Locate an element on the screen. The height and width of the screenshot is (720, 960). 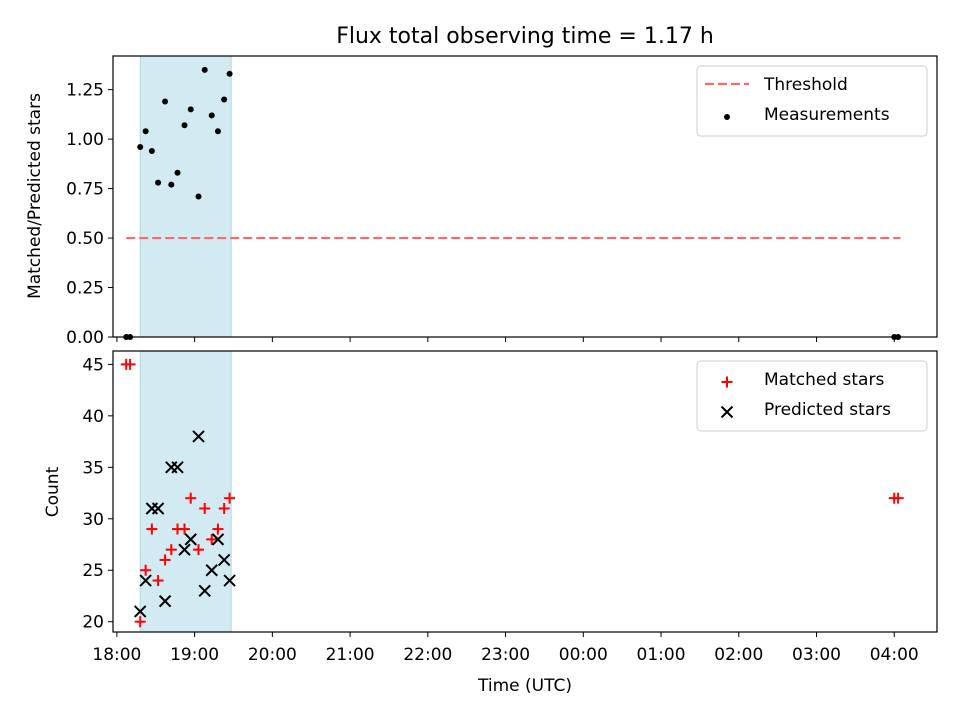
x-tick-label: 23:00 is located at coordinates (505, 655).